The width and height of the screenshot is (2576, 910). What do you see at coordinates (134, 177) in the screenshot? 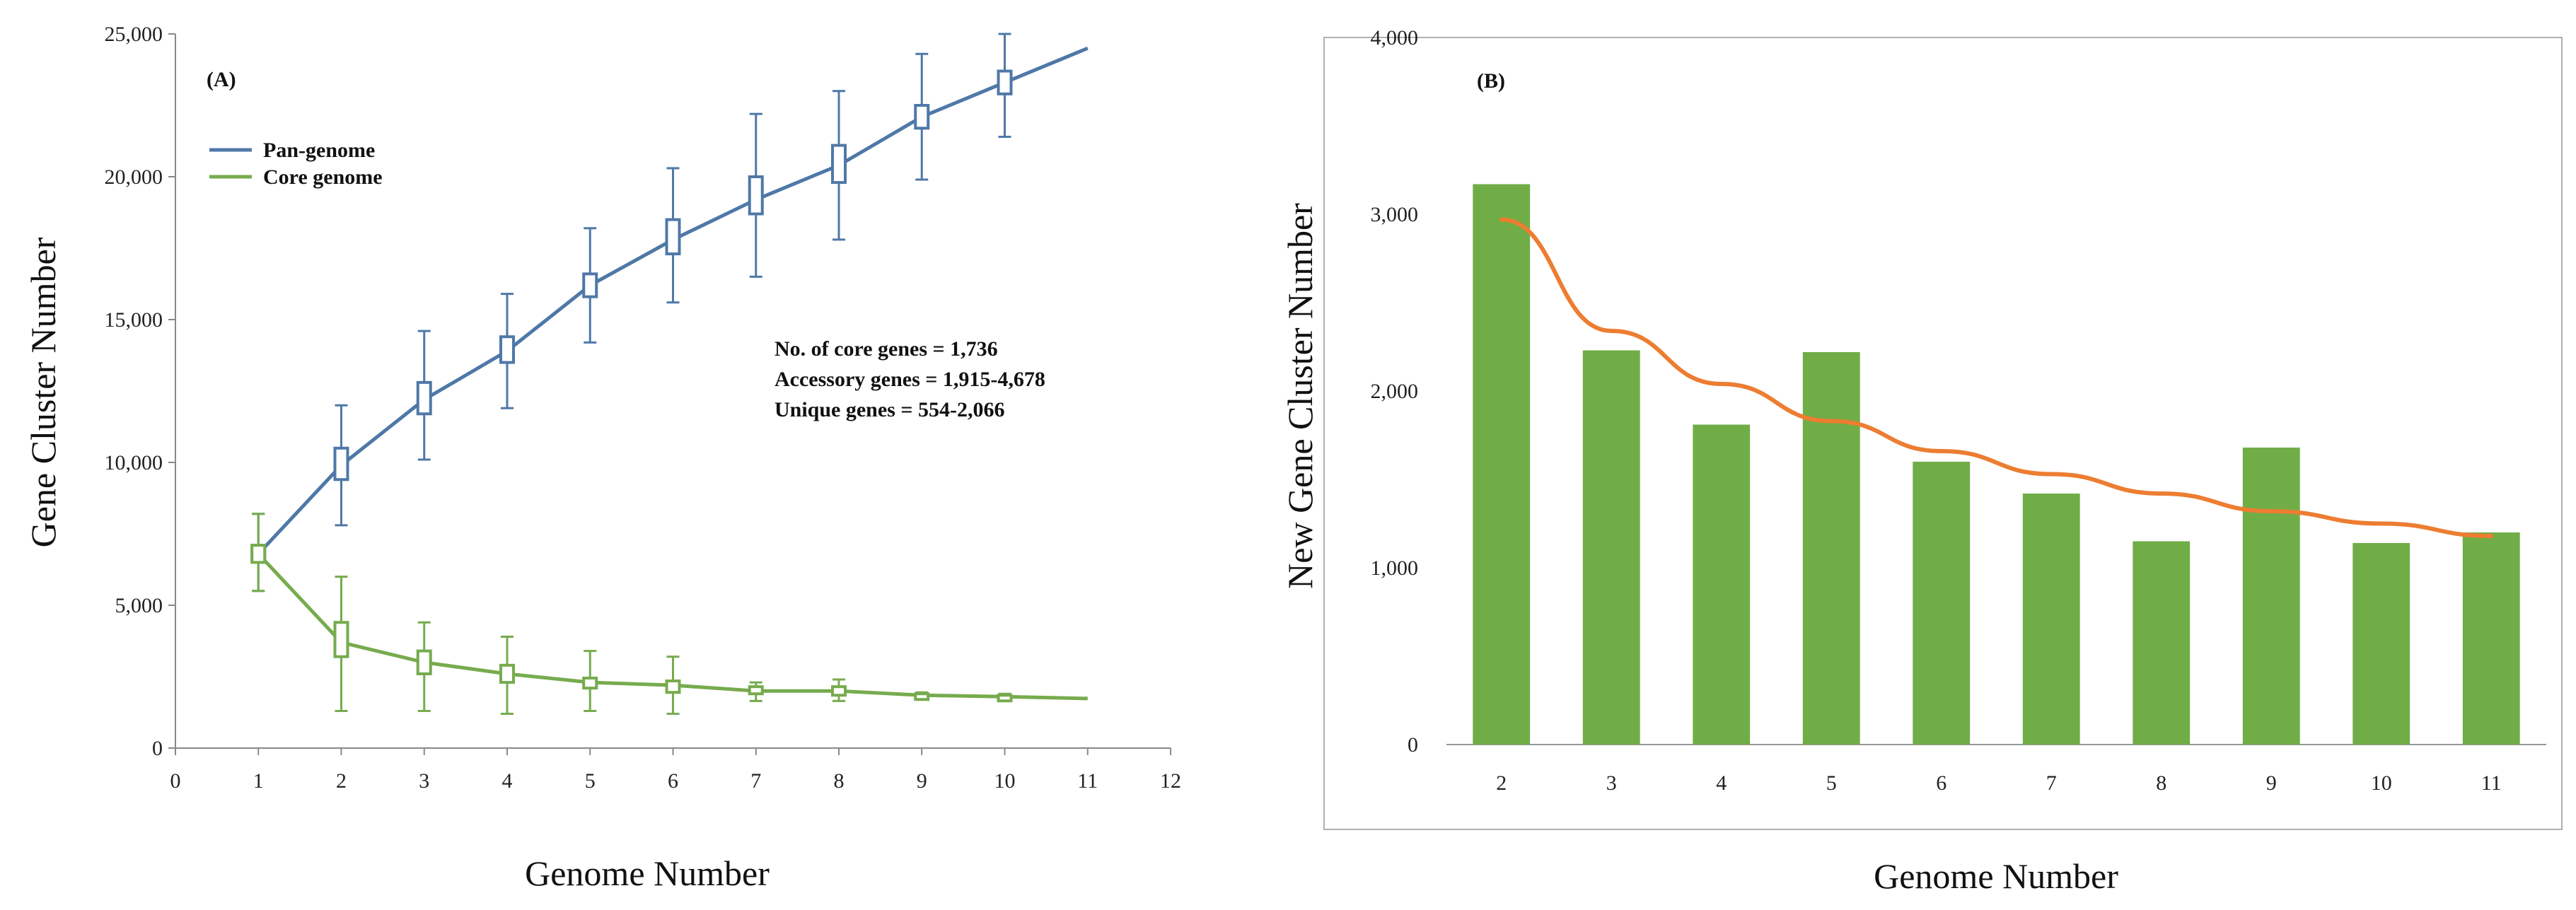
I see `panel-a-y-tick-label: 20,000` at bounding box center [134, 177].